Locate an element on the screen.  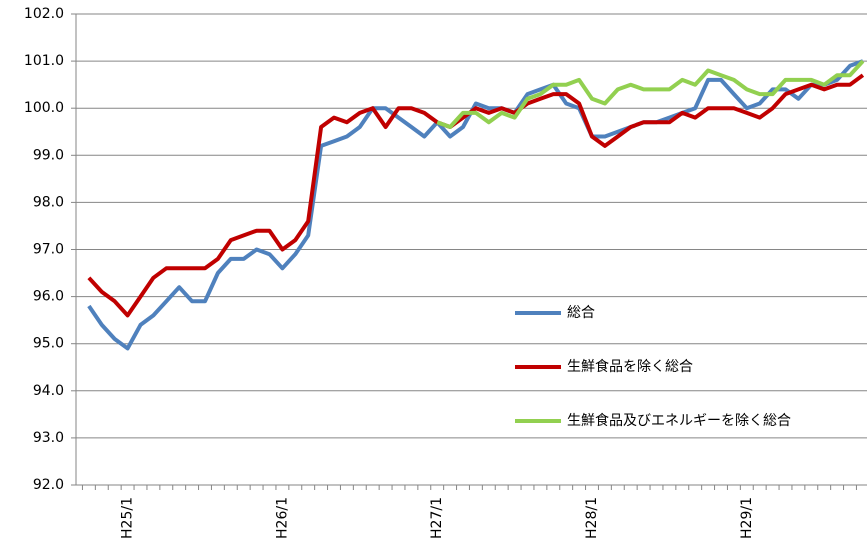
legend-label: 総合 is located at coordinates (581, 313).